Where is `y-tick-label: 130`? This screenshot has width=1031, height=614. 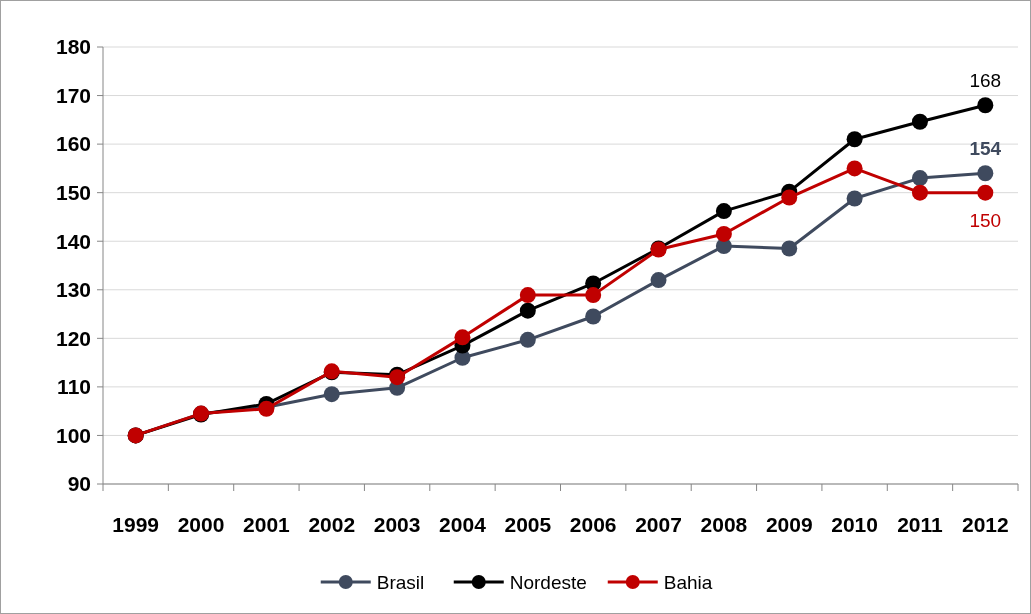
y-tick-label: 130 is located at coordinates (73, 290).